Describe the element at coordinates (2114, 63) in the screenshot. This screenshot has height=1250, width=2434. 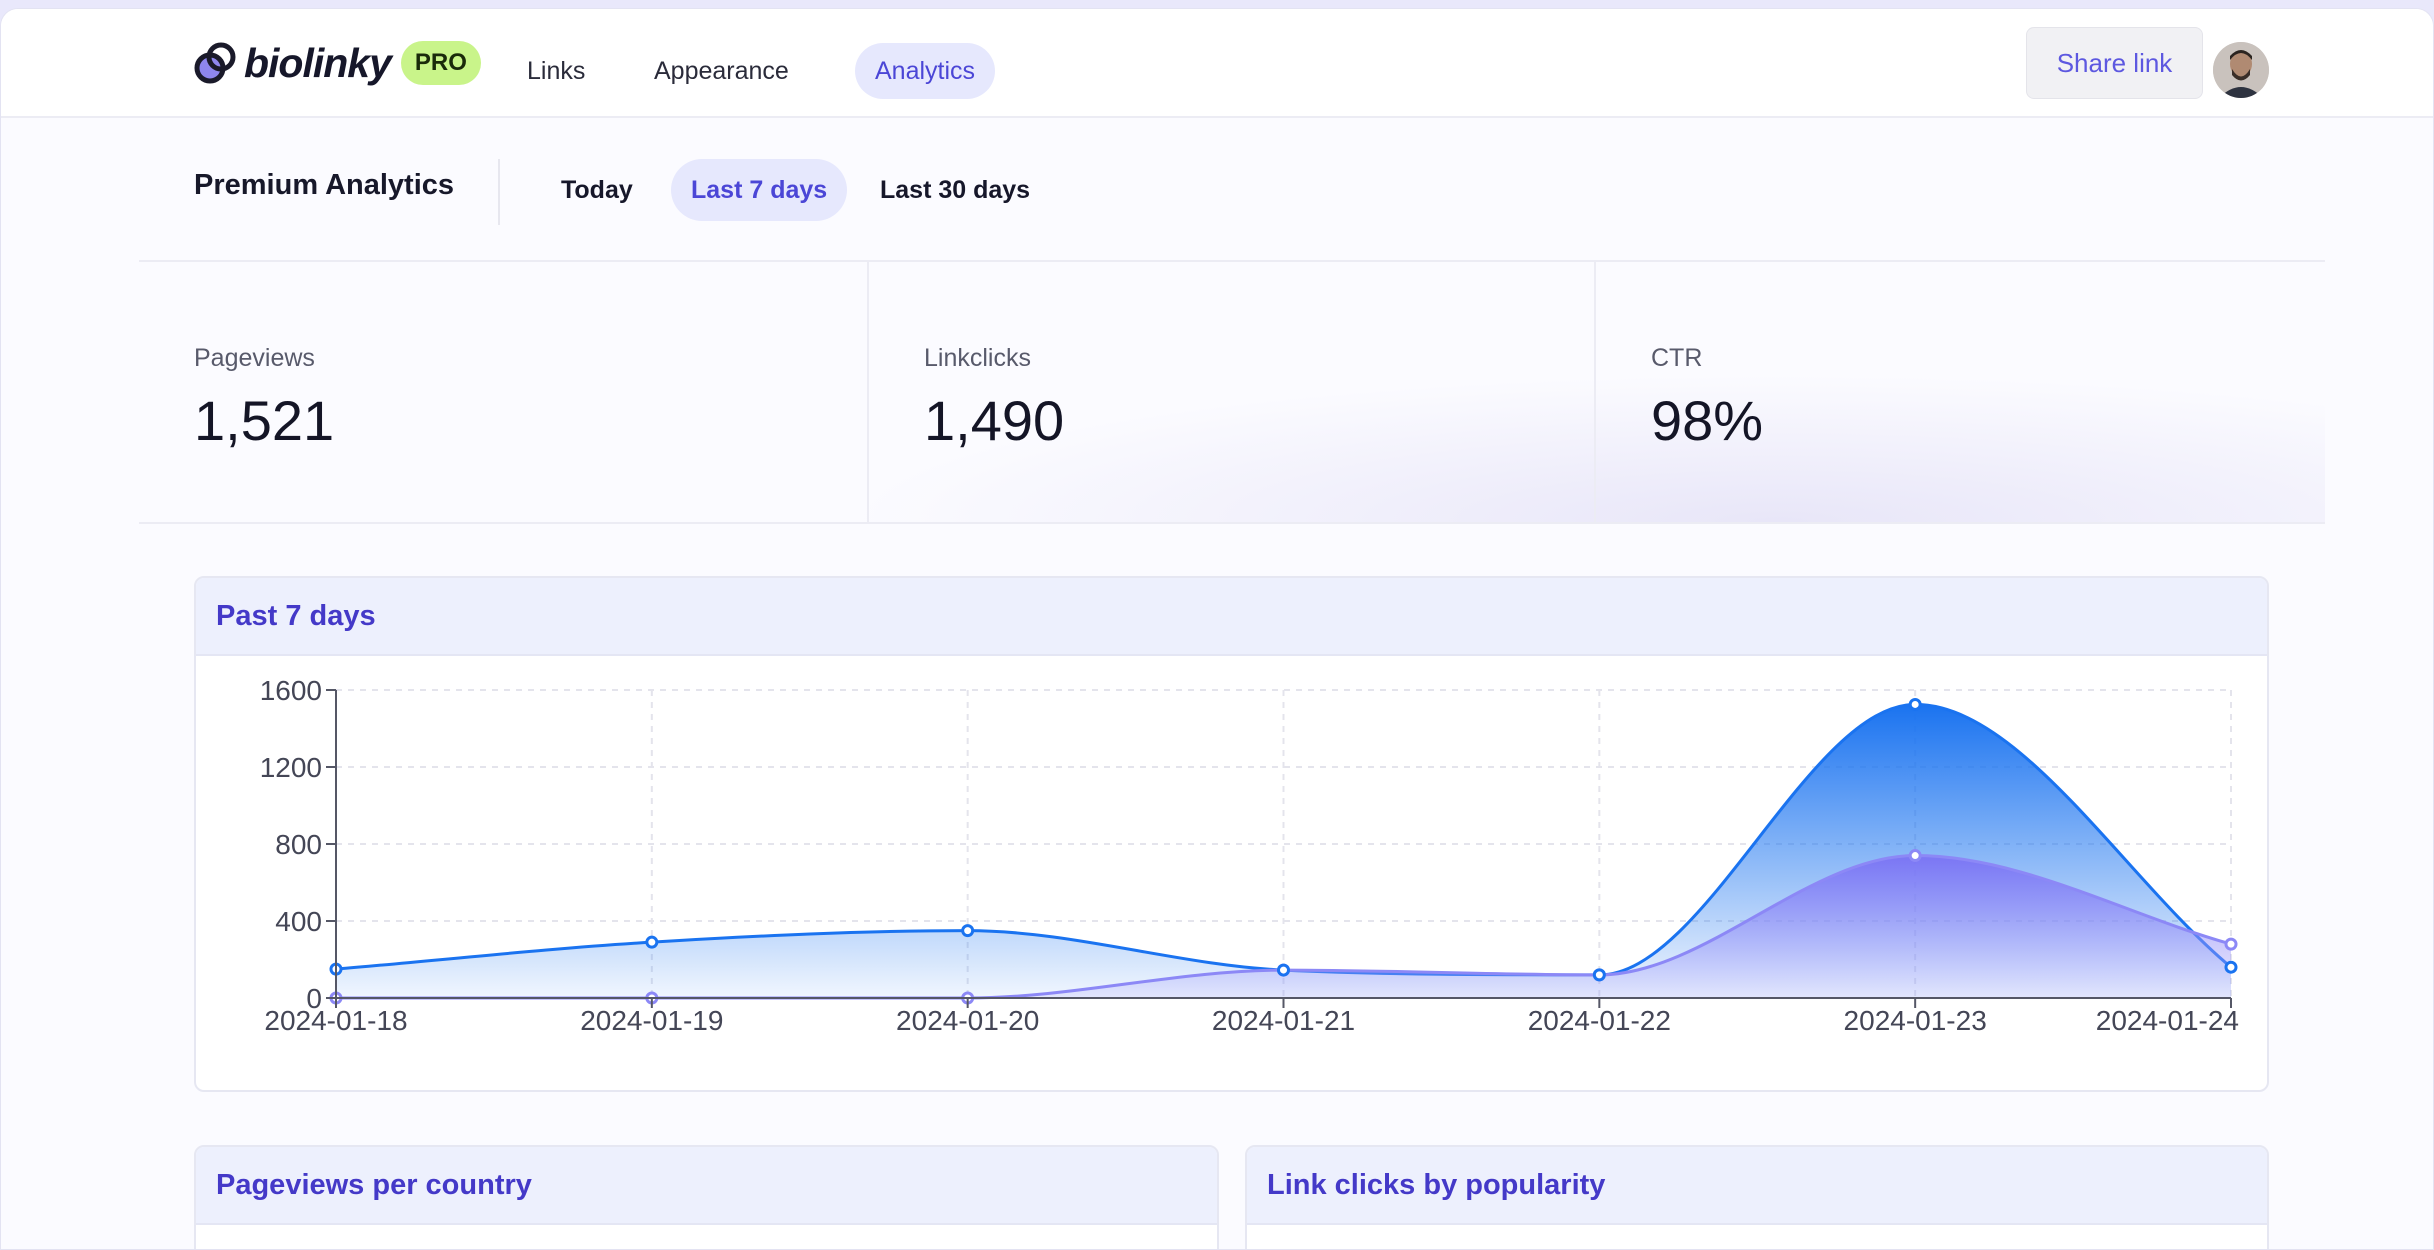
I see `share-link-button: Share link` at that location.